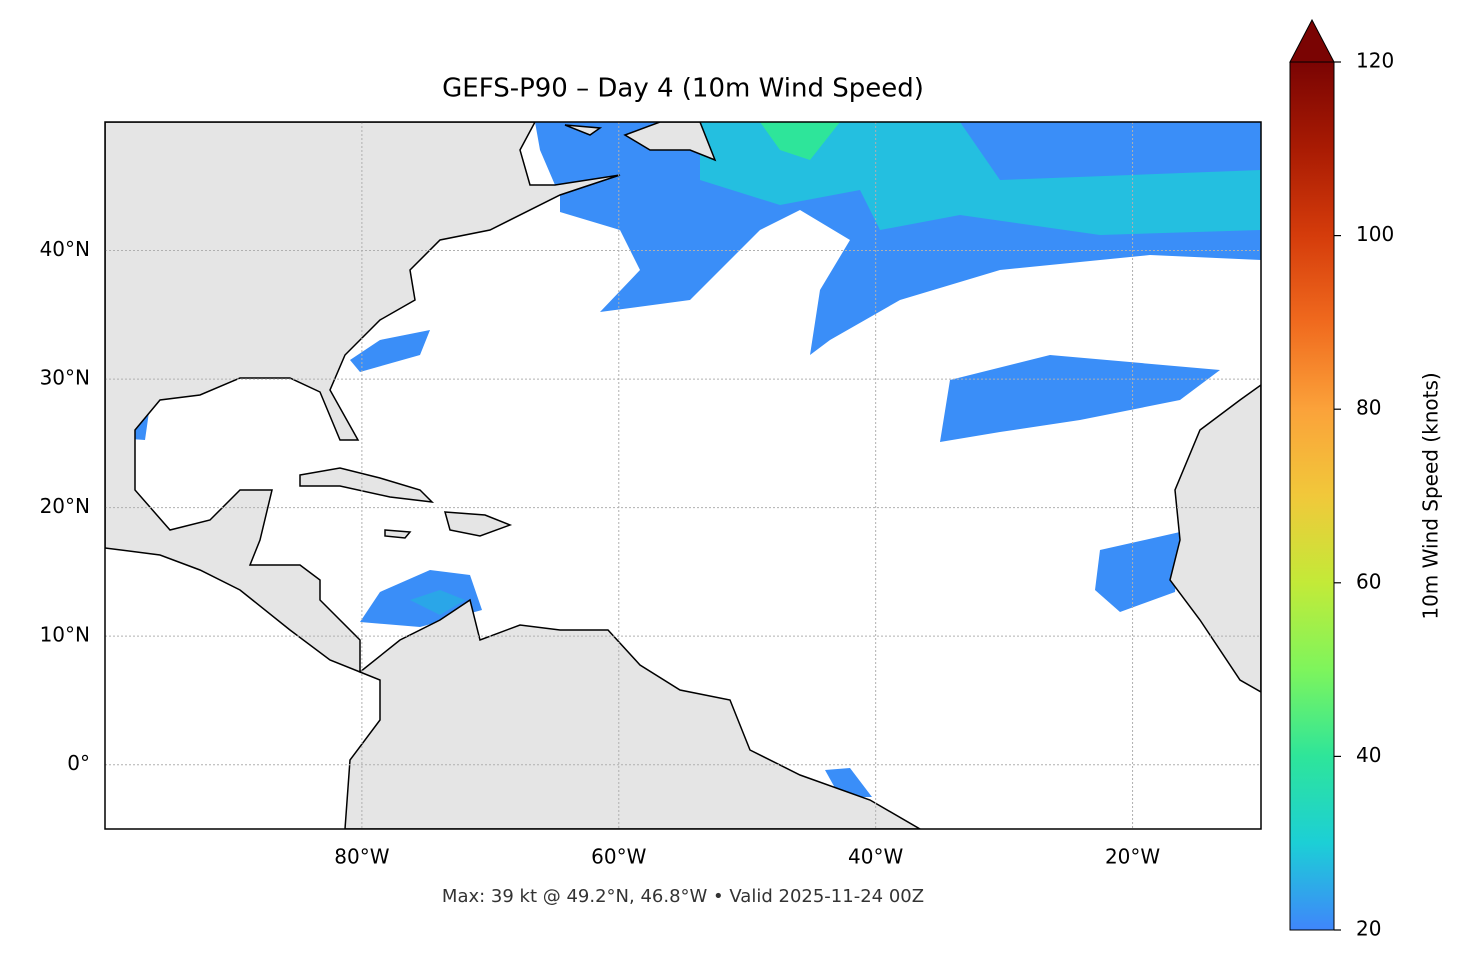  I want to click on colorbar-tick-label: 80, so click(1368, 408).